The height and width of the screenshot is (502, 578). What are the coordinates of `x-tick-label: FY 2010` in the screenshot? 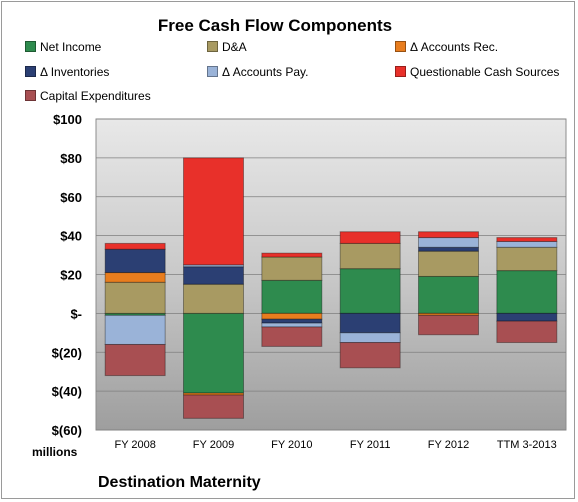 It's located at (291, 445).